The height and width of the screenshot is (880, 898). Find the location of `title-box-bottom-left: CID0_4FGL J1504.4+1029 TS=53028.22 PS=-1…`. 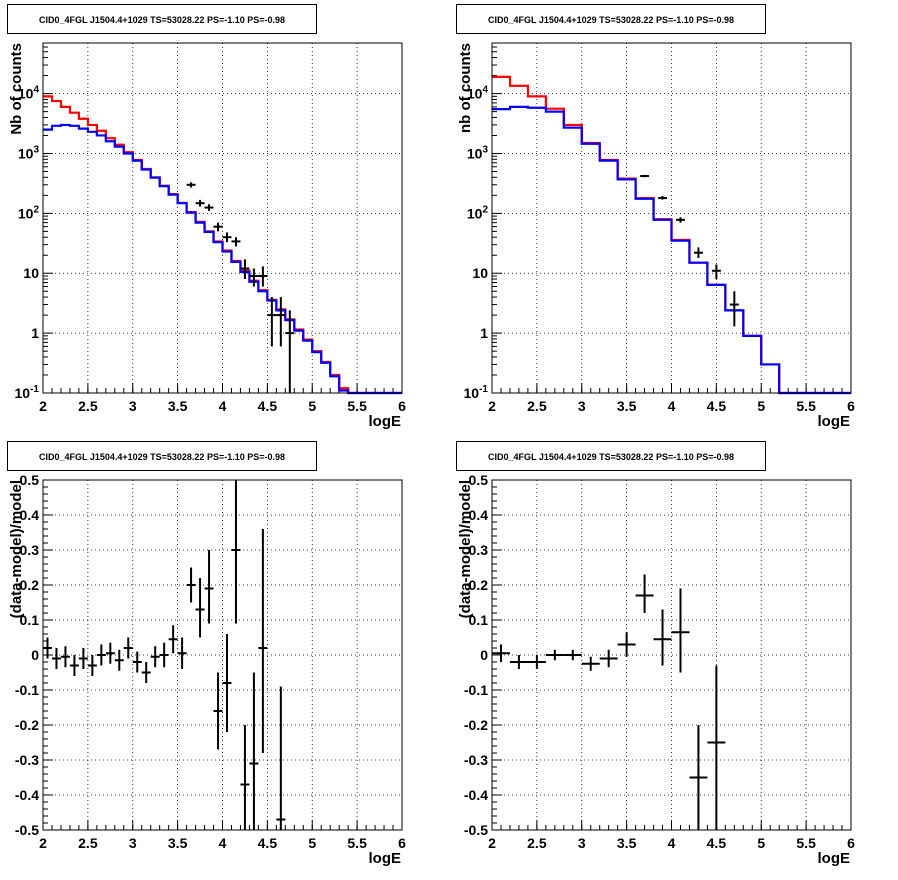

title-box-bottom-left: CID0_4FGL J1504.4+1029 TS=53028.22 PS=-1… is located at coordinates (162, 456).